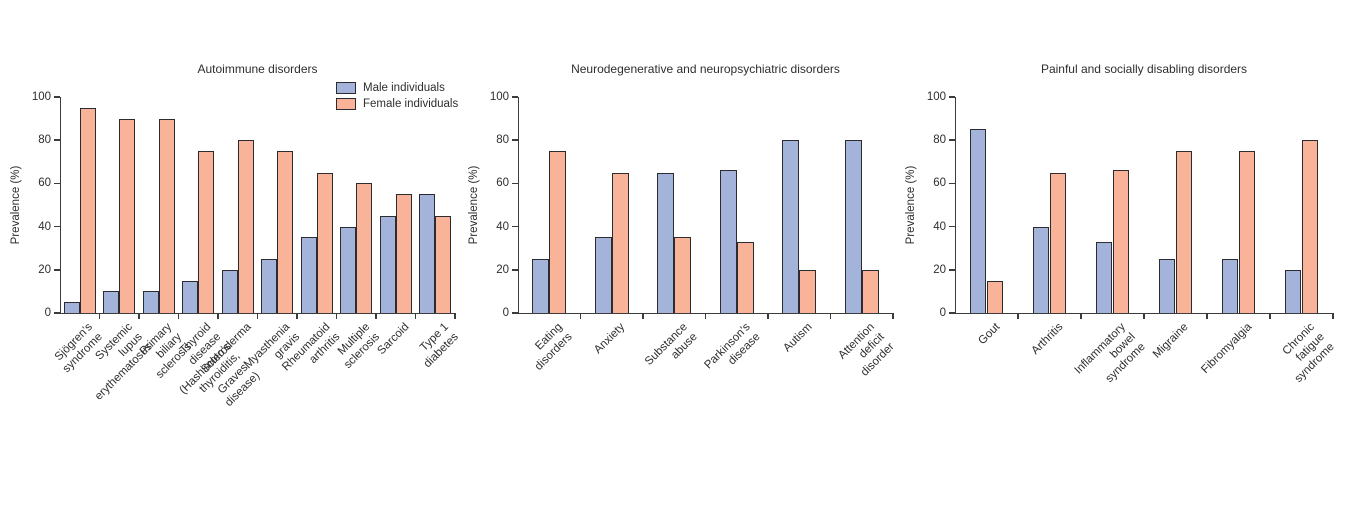  Describe the element at coordinates (978, 221) in the screenshot. I see `bar-male-gout` at that location.